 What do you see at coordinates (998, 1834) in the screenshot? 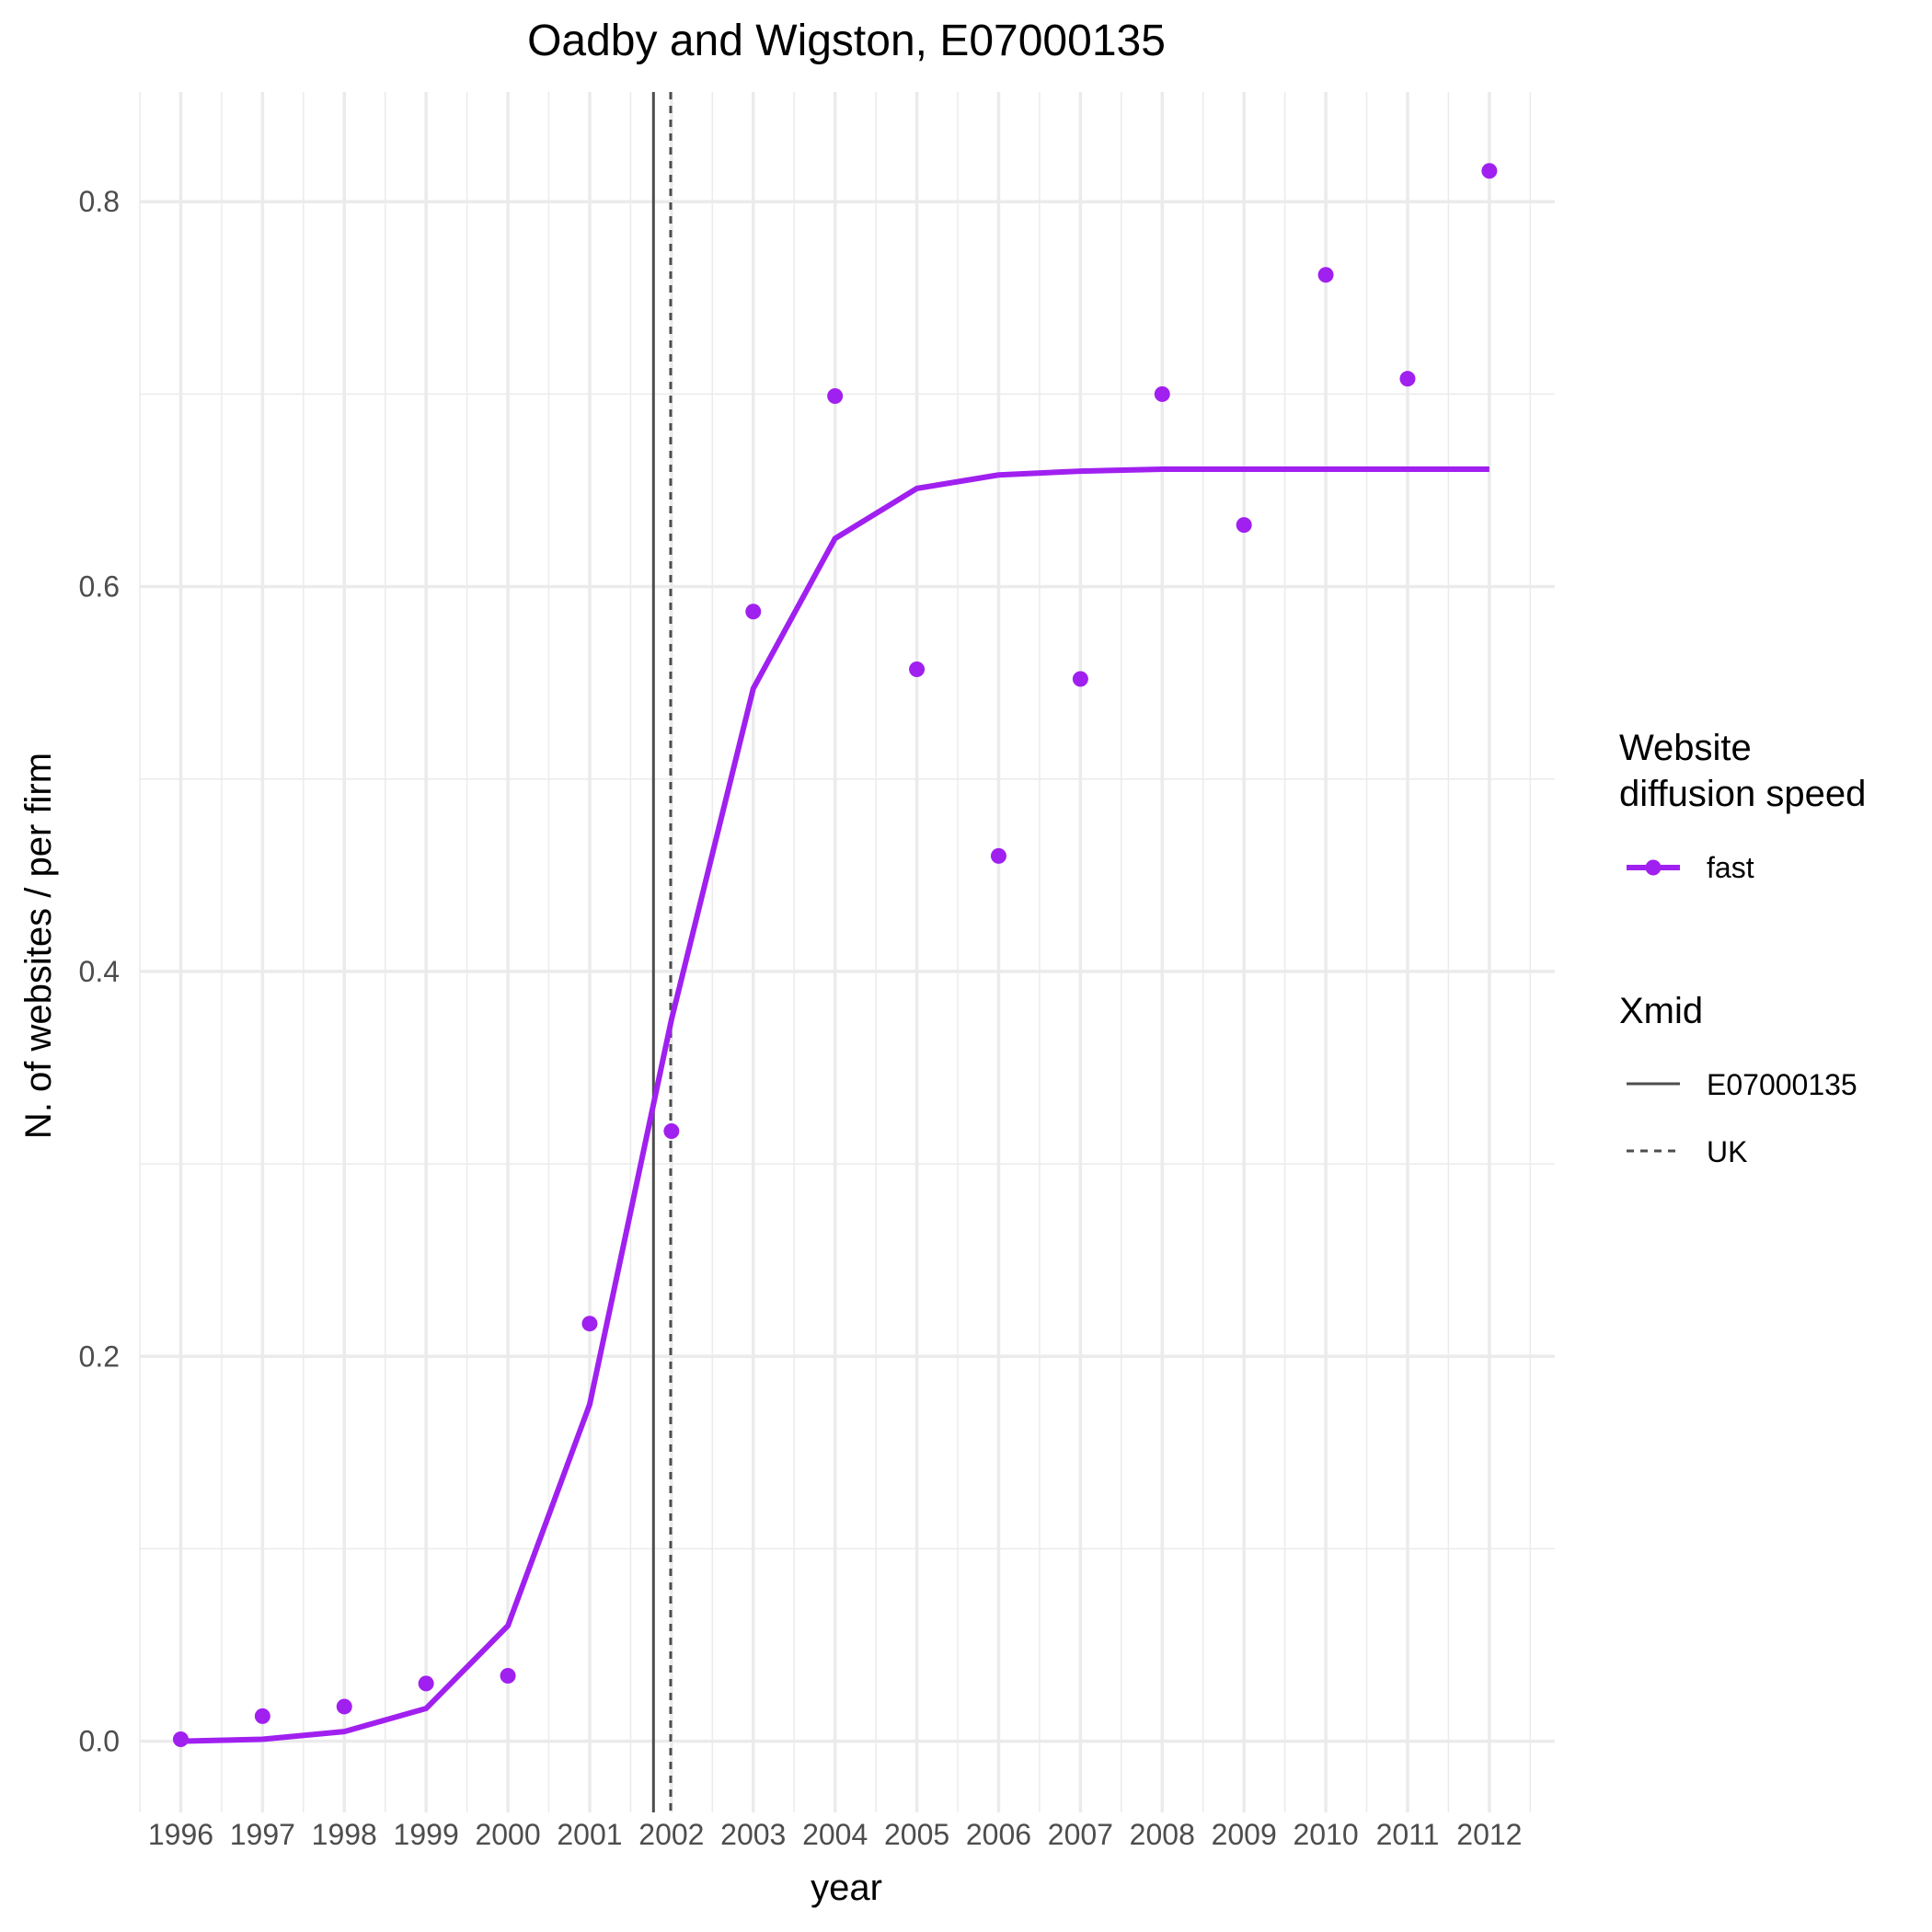
I see `x-tick-label: 2006` at bounding box center [998, 1834].